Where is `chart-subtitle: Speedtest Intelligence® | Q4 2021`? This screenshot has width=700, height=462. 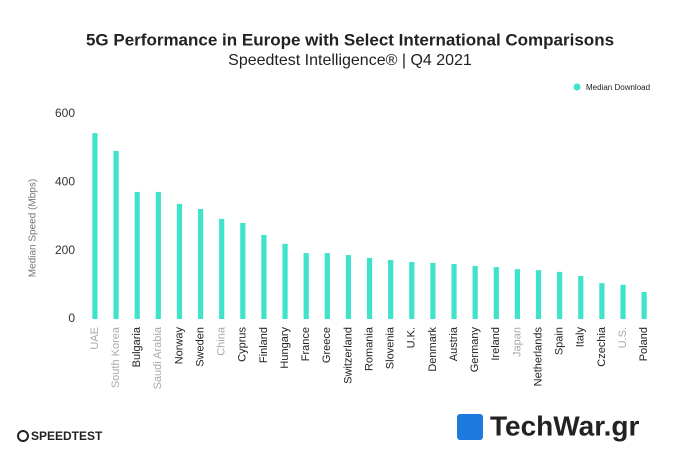 chart-subtitle: Speedtest Intelligence® | Q4 2021 is located at coordinates (350, 60).